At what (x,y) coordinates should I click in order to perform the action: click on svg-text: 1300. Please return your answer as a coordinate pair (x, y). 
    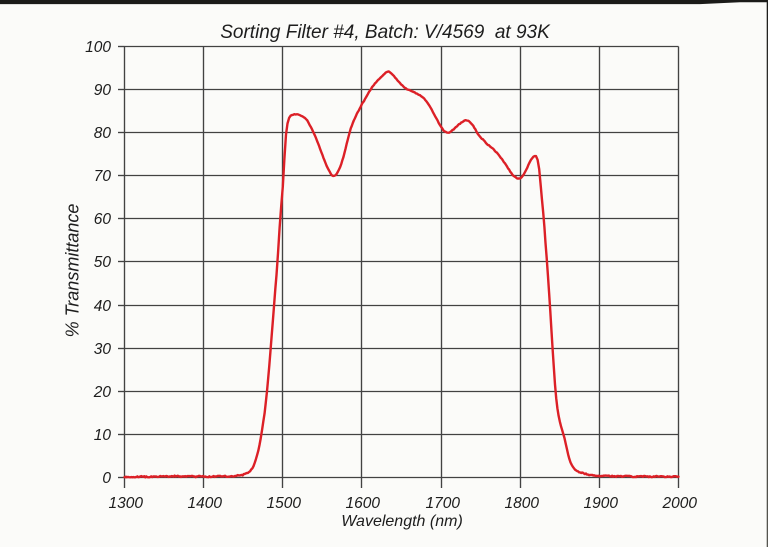
    Looking at the image, I should click on (126, 503).